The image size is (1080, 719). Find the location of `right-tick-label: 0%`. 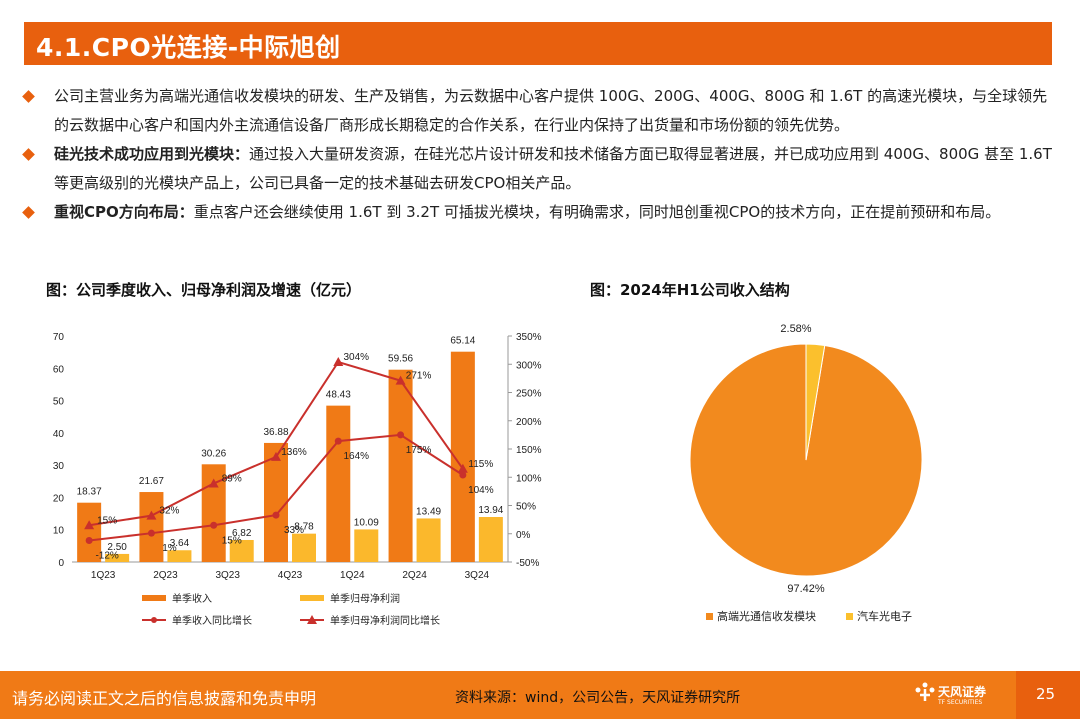

right-tick-label: 0% is located at coordinates (523, 535).